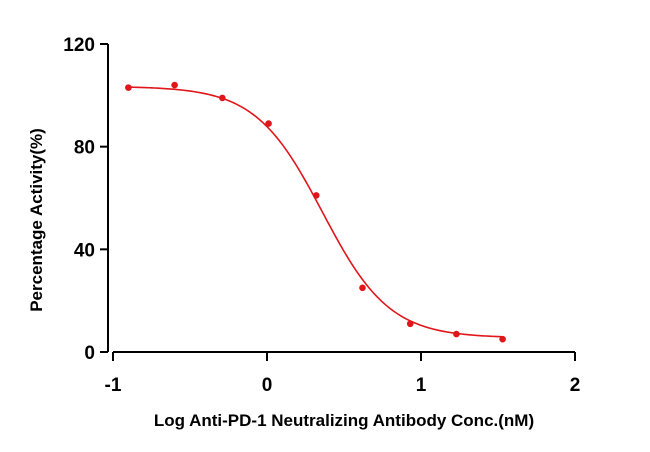 The image size is (650, 452). I want to click on y-tick-label: 0, so click(89, 353).